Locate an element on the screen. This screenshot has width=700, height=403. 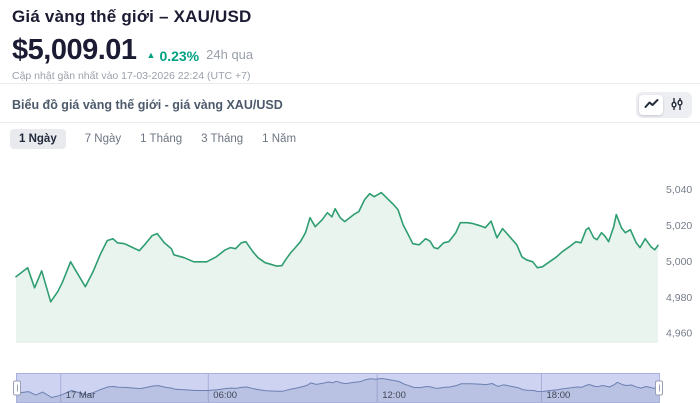
change-period-label: 24h qua is located at coordinates (230, 54).